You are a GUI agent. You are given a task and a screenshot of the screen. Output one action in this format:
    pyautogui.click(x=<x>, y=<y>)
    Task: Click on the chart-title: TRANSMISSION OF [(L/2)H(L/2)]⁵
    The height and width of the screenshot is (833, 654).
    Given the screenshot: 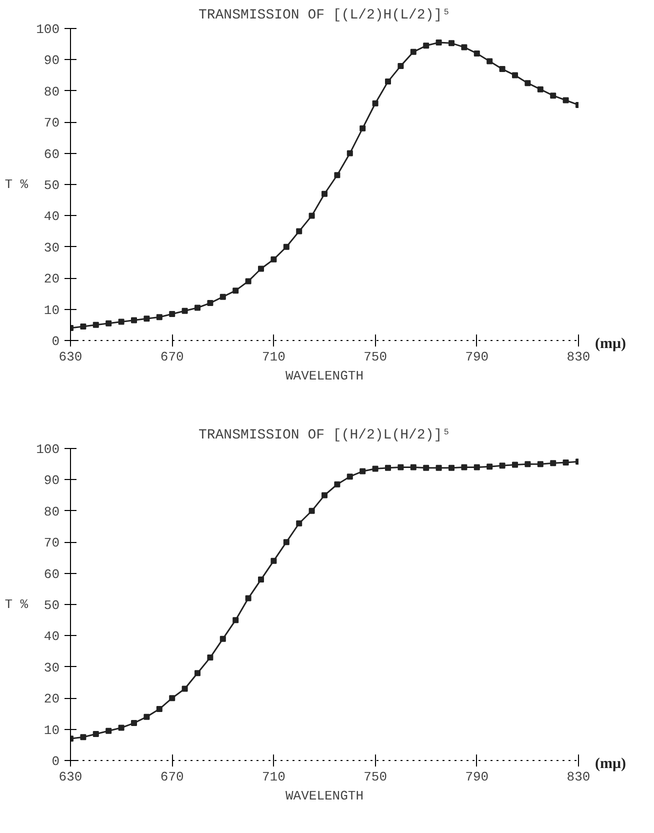 What is the action you would take?
    pyautogui.click(x=324, y=16)
    